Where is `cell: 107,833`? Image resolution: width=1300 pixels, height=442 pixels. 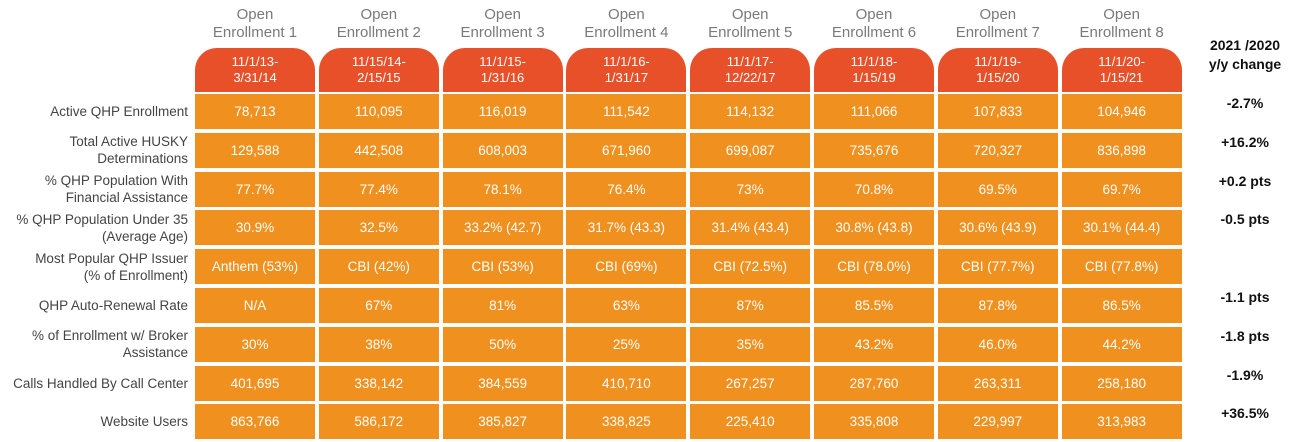 cell: 107,833 is located at coordinates (997, 111).